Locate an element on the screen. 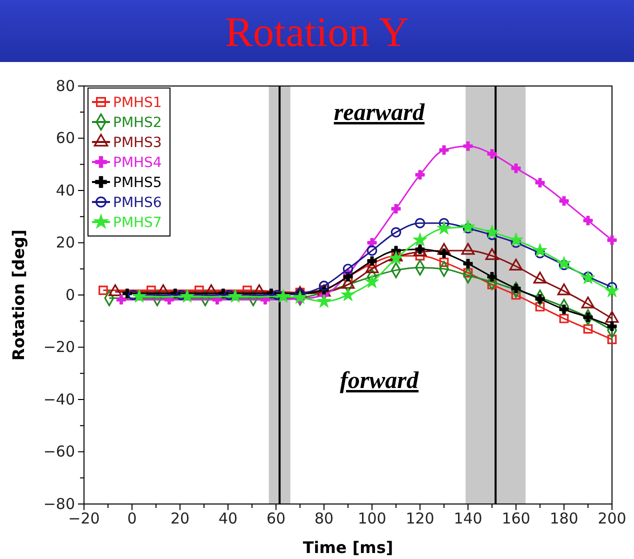  x-tick-label: 0 is located at coordinates (132, 519).